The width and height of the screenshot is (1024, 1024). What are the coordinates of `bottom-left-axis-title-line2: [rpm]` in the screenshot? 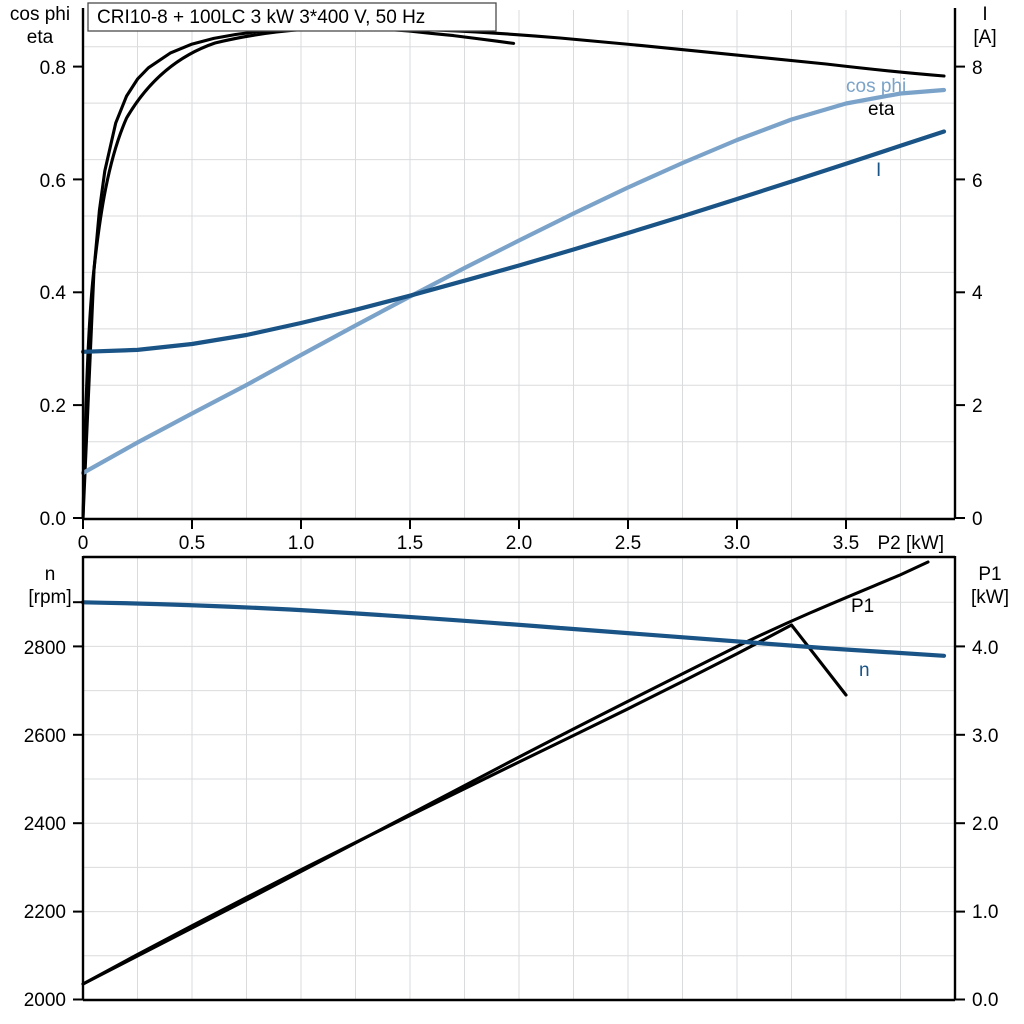 It's located at (49, 597).